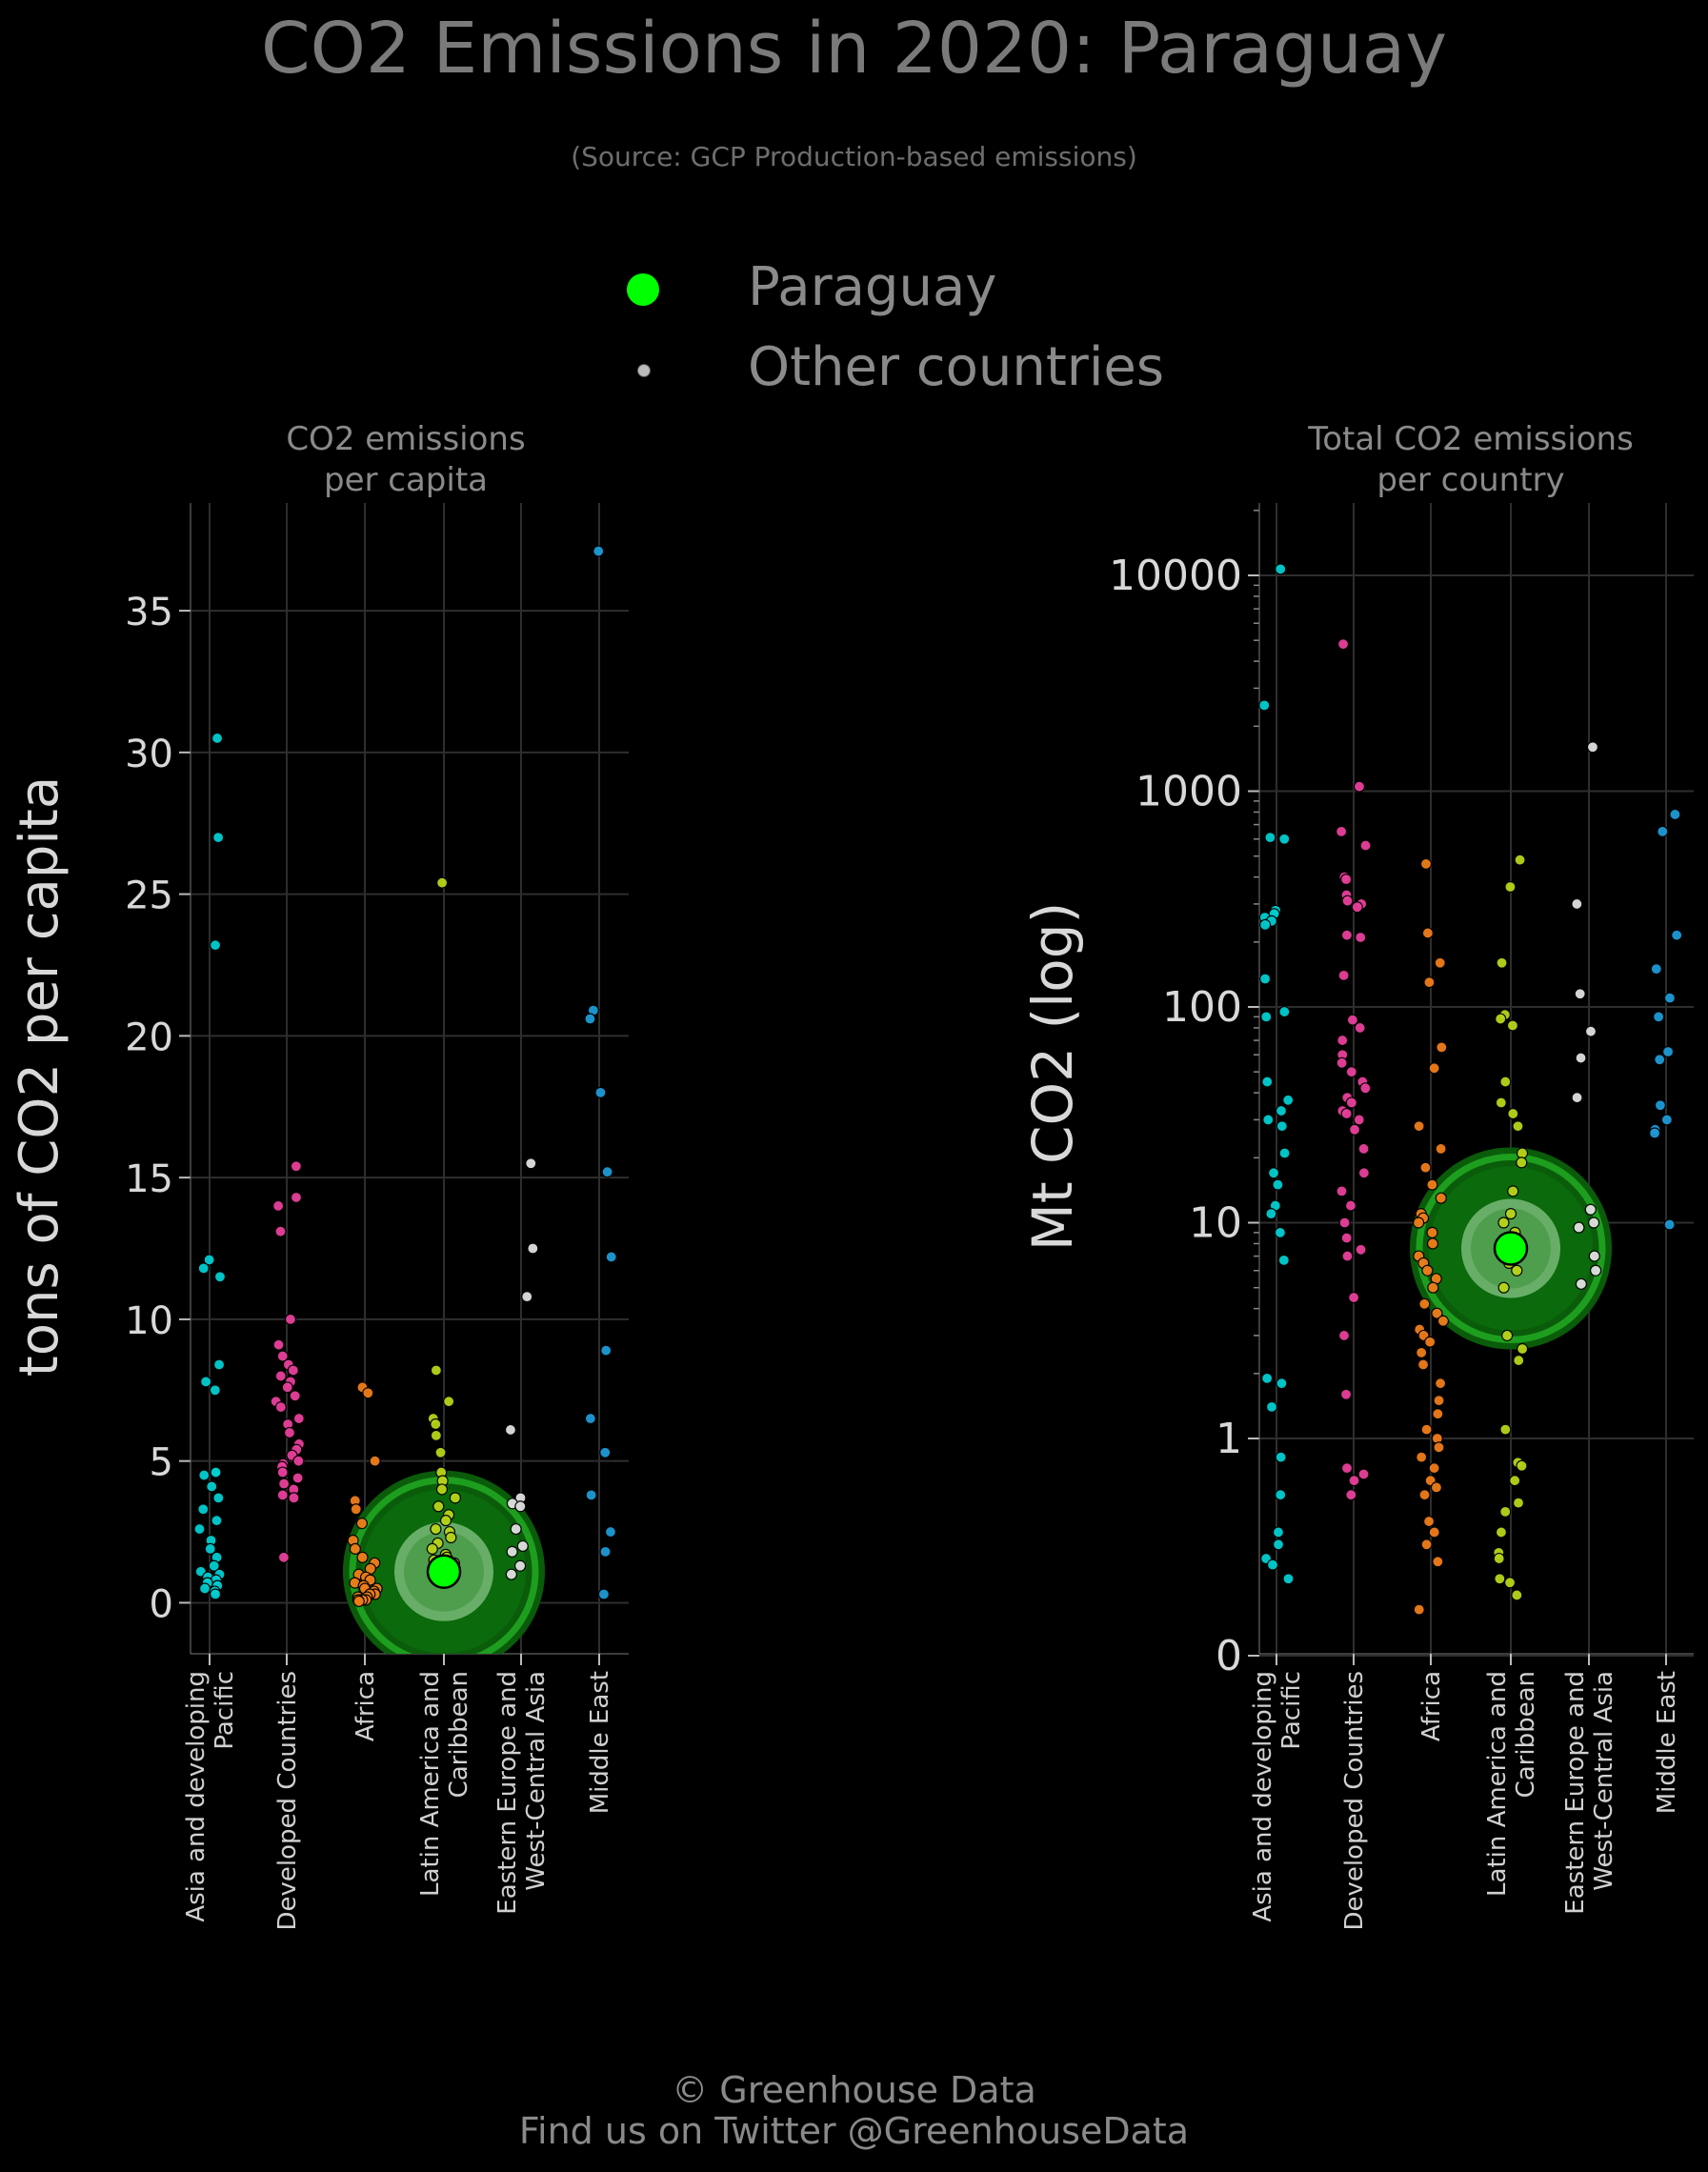 The height and width of the screenshot is (2172, 1708). What do you see at coordinates (644, 370) in the screenshot?
I see `legend-marker-other-countries` at bounding box center [644, 370].